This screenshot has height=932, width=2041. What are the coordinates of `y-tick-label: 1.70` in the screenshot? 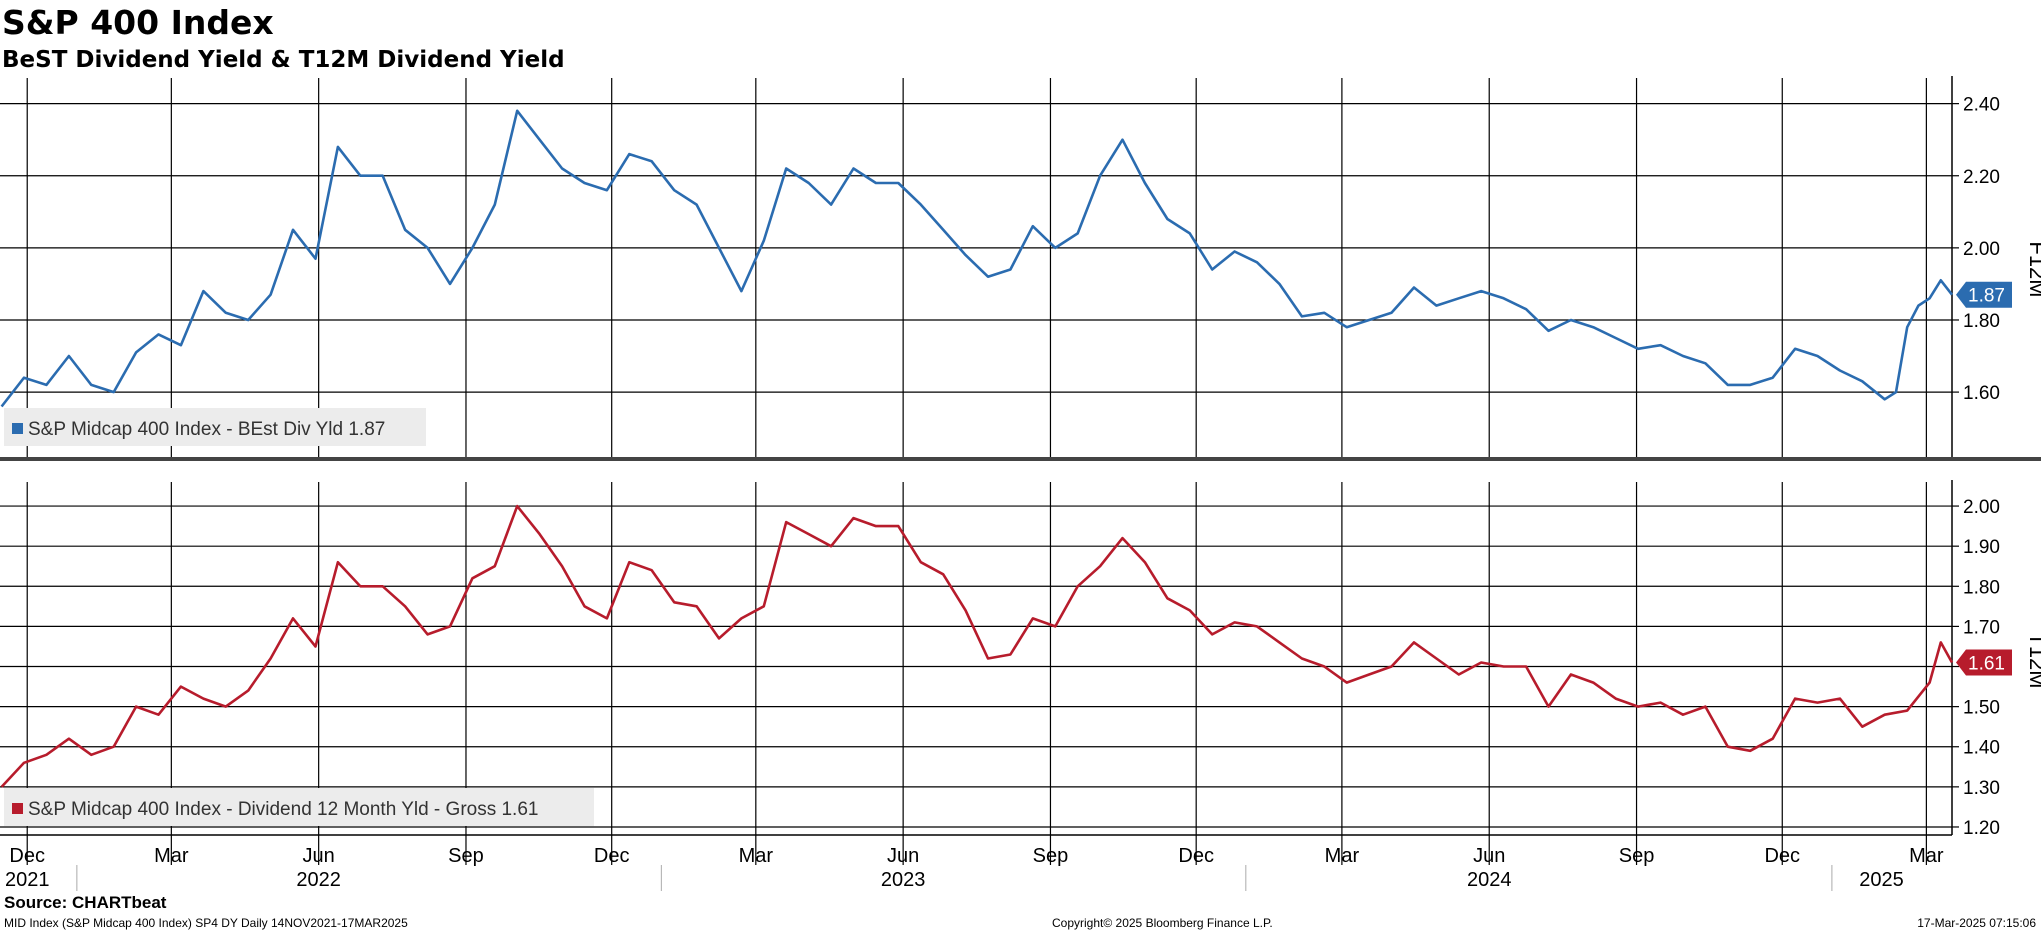 It's located at (1981, 627).